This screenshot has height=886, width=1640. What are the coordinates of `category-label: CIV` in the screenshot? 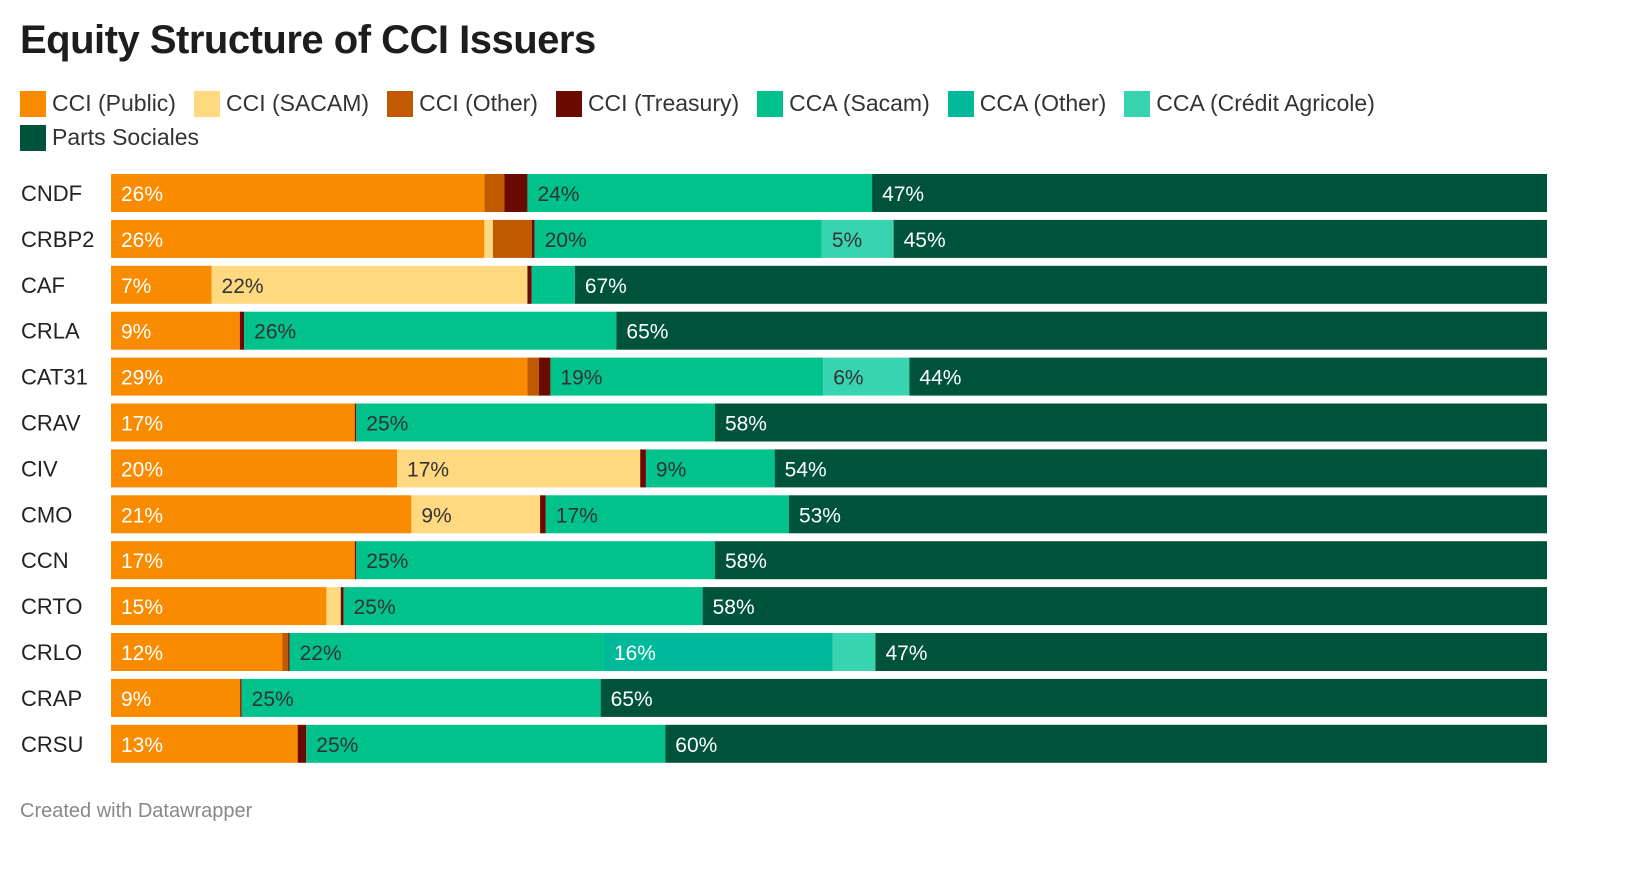 It's located at (39, 468).